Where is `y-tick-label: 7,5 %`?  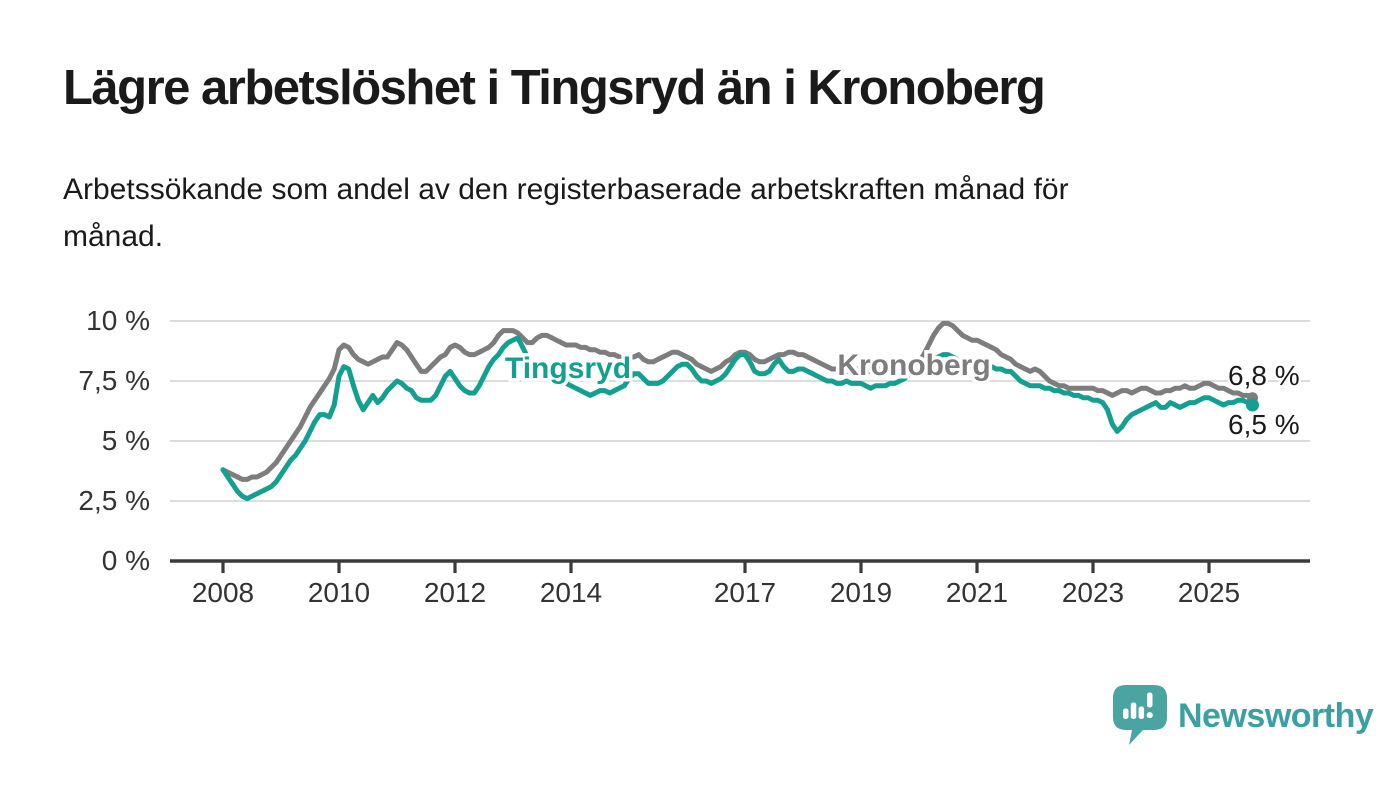 y-tick-label: 7,5 % is located at coordinates (114, 380).